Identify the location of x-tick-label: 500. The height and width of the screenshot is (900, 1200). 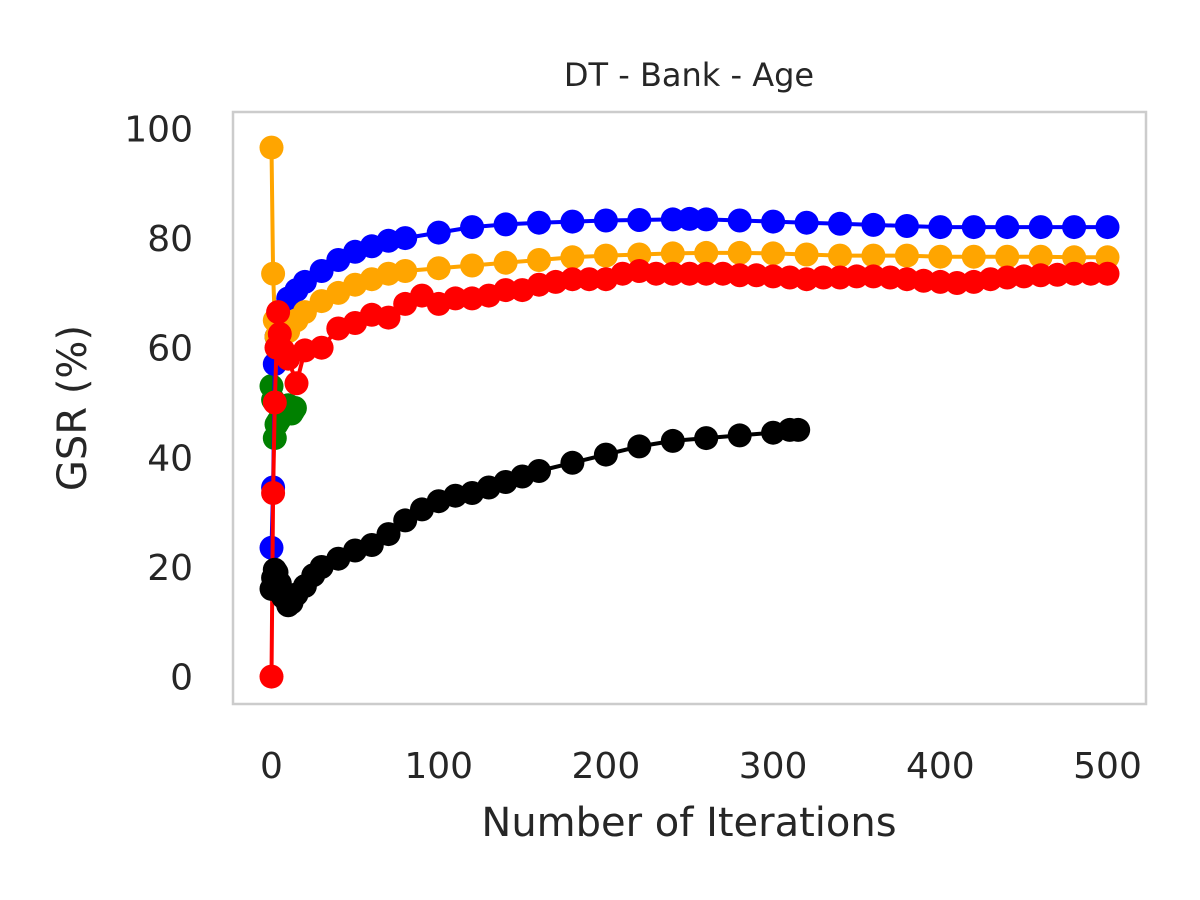
(1107, 766).